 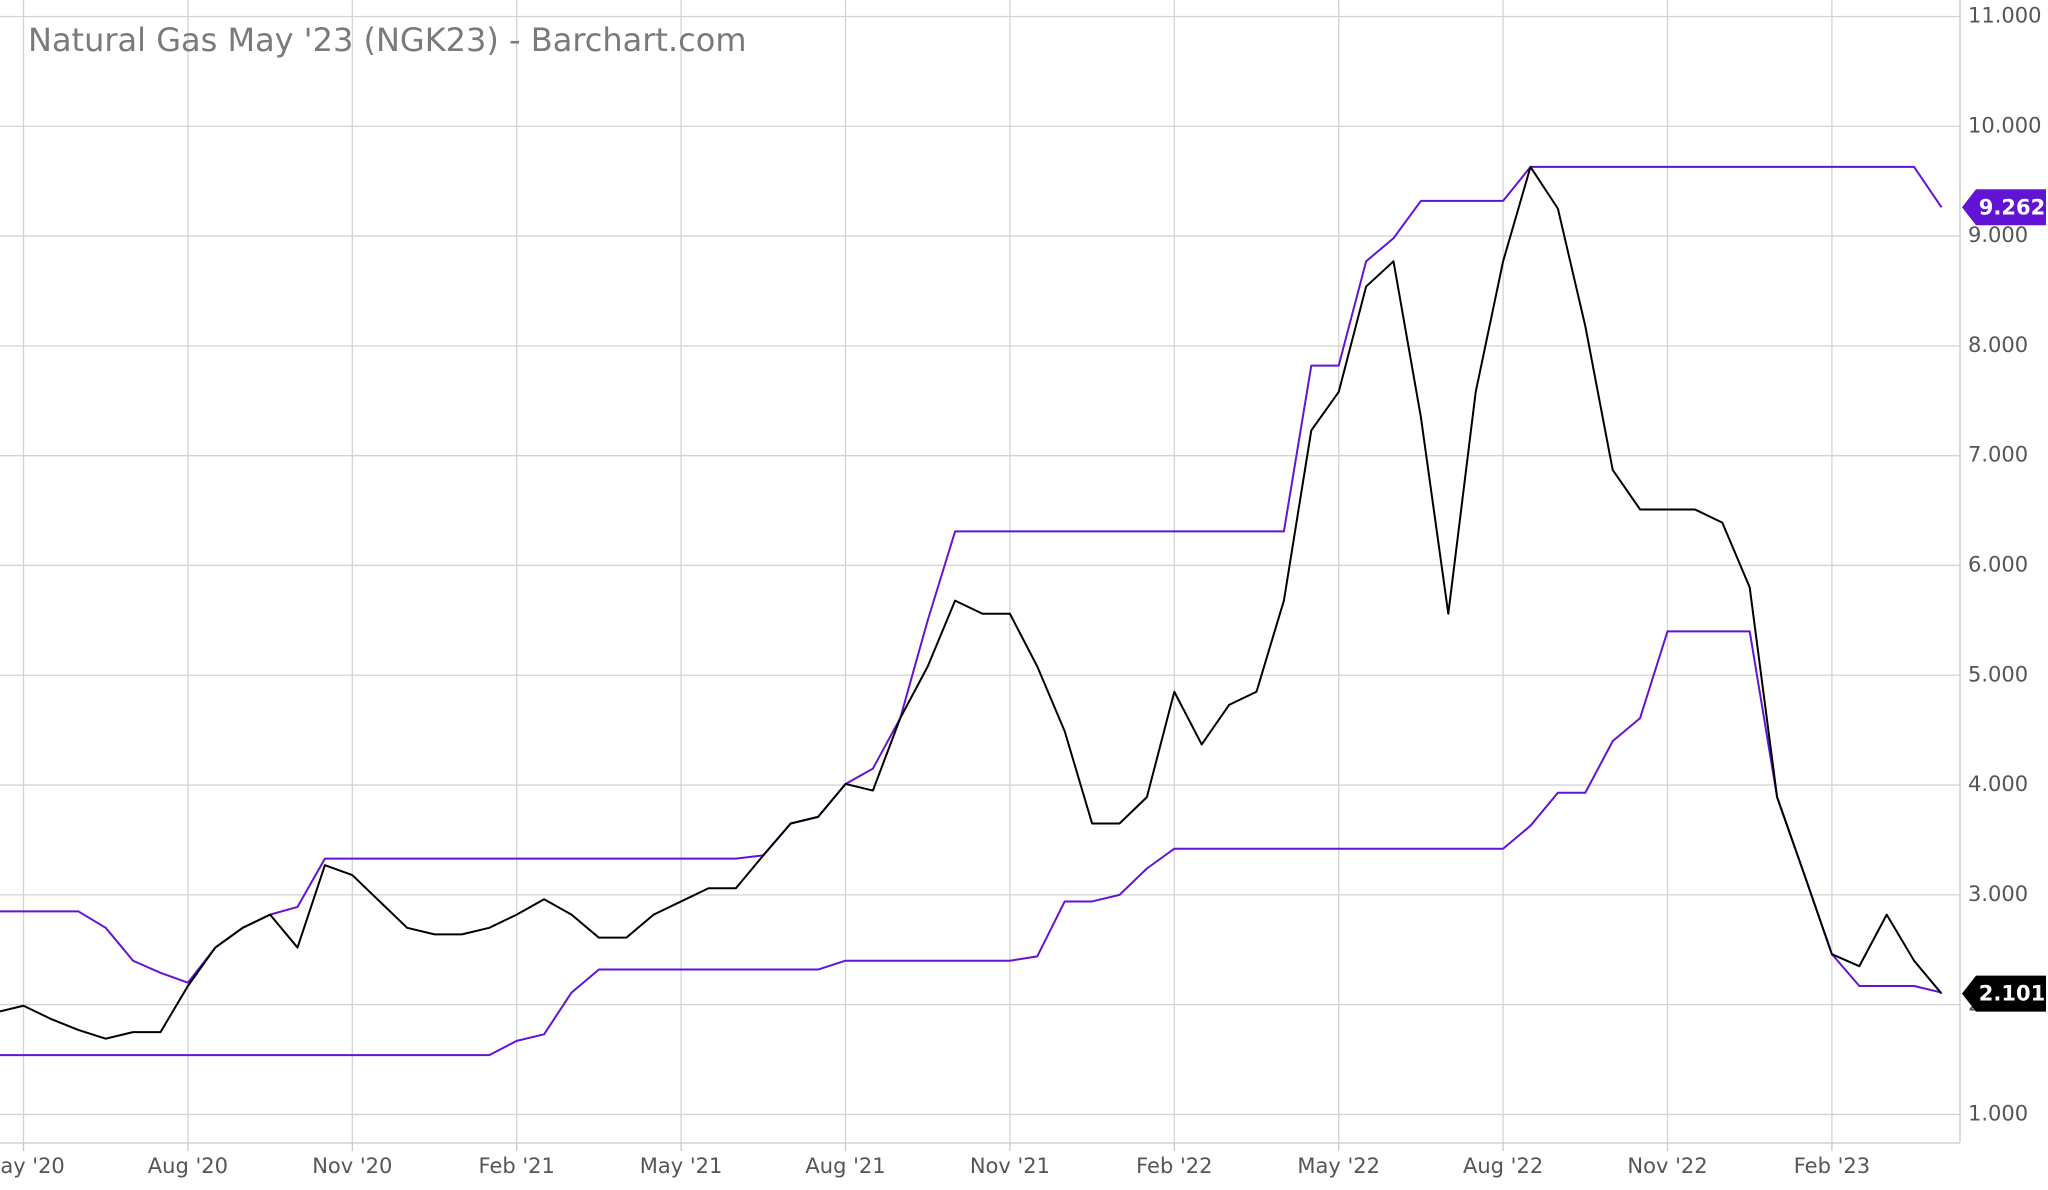 I want to click on x-tick-label: Feb '22, so click(x=1174, y=1166).